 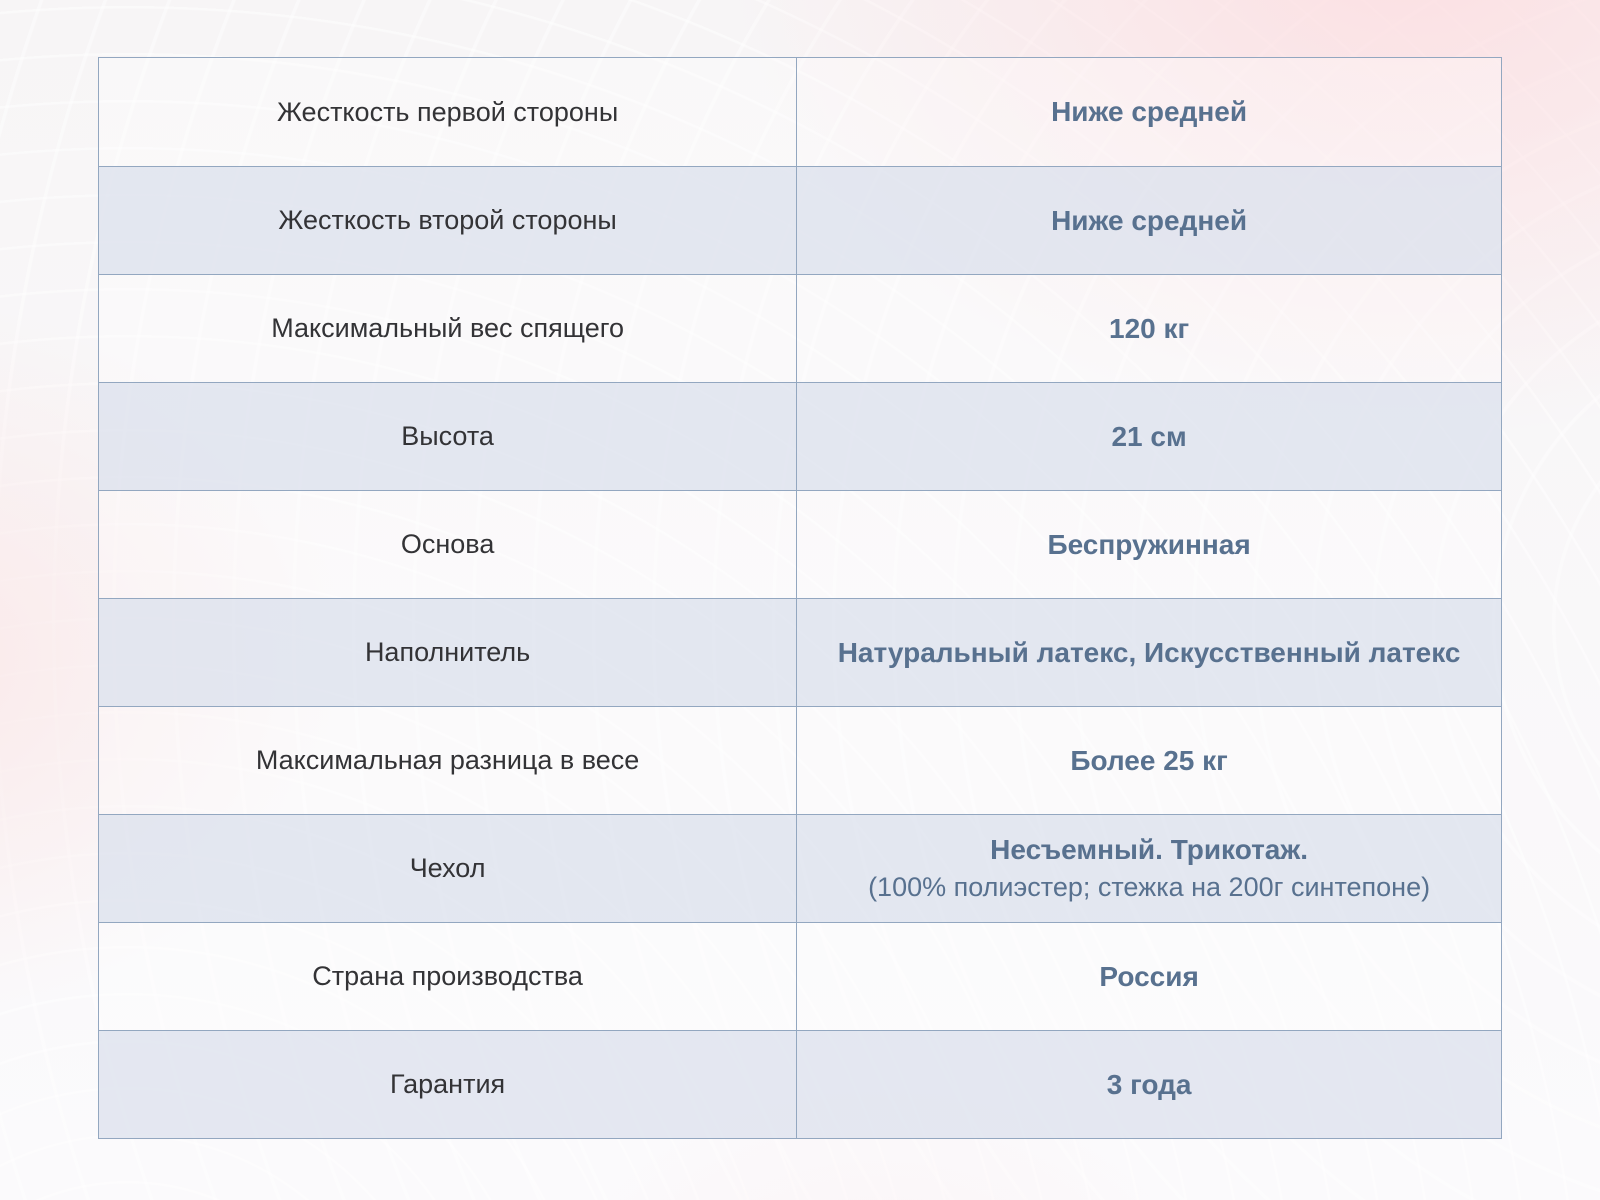 What do you see at coordinates (448, 328) in the screenshot?
I see `spec-label: Максимальный вес спящего` at bounding box center [448, 328].